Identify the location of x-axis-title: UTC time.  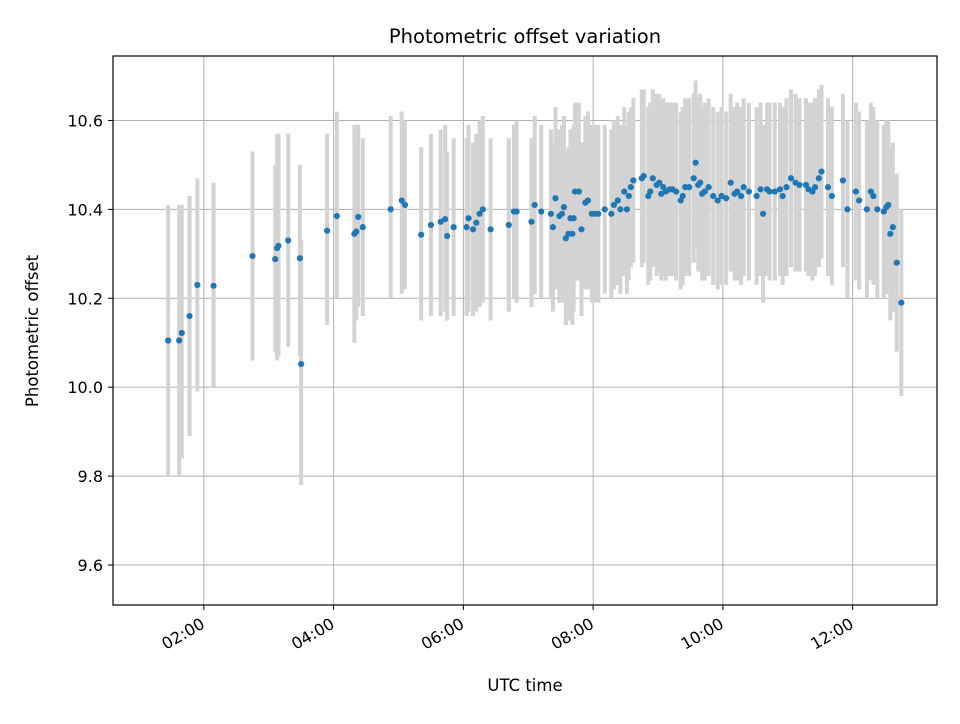
(524, 685).